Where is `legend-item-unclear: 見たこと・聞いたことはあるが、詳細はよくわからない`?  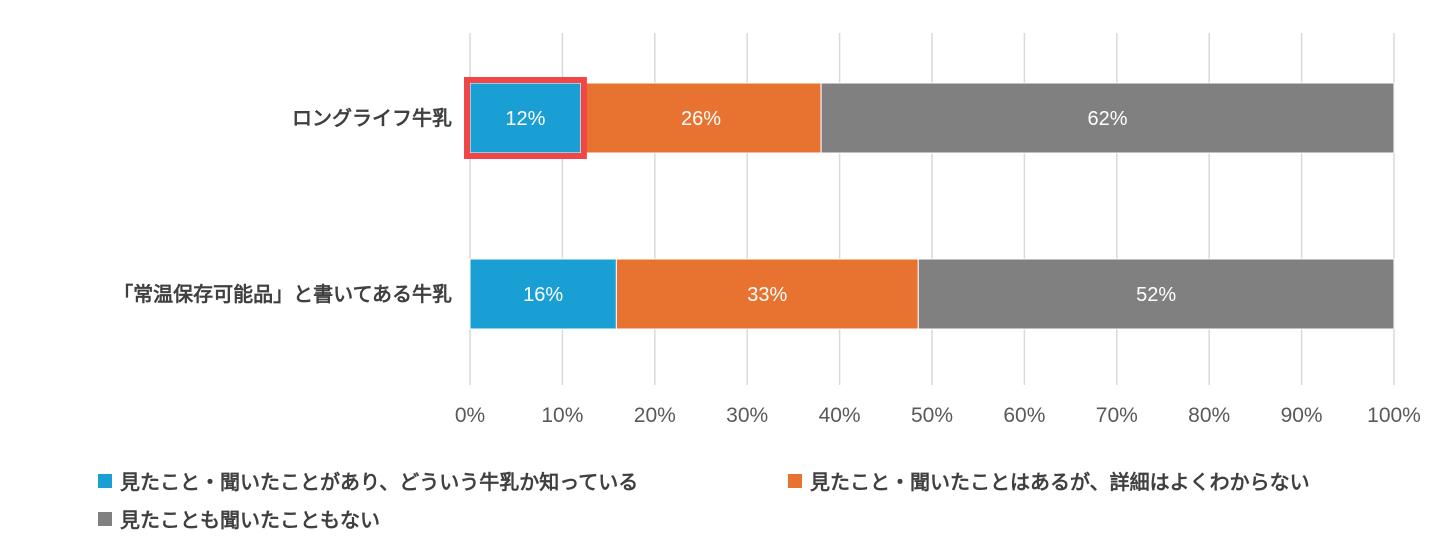 legend-item-unclear: 見たこと・聞いたことはあるが、詳細はよくわからない is located at coordinates (1049, 480).